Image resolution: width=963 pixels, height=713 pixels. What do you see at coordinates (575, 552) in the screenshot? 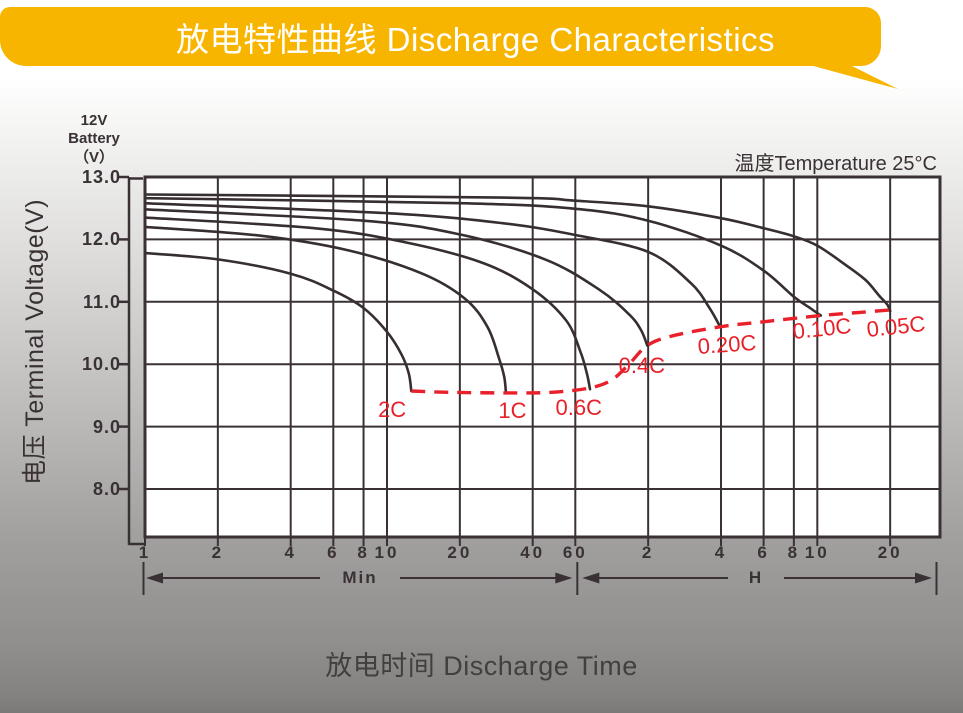
I see `x-tick-label-min-60: 60` at bounding box center [575, 552].